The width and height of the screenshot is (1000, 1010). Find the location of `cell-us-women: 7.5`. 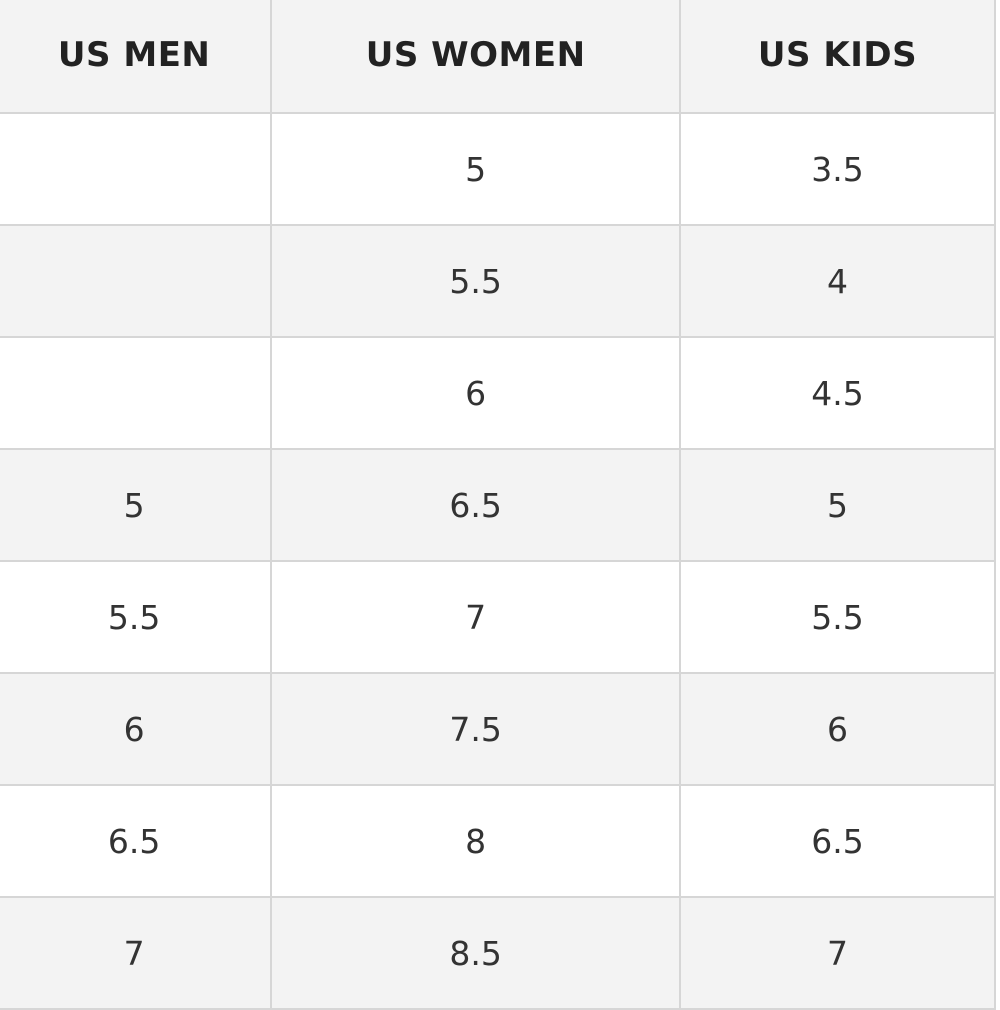

cell-us-women: 7.5 is located at coordinates (475, 729).